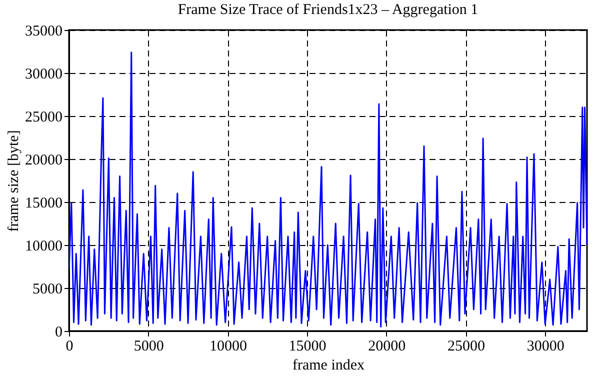  Describe the element at coordinates (58, 332) in the screenshot. I see `y-tick-label: 0` at that location.